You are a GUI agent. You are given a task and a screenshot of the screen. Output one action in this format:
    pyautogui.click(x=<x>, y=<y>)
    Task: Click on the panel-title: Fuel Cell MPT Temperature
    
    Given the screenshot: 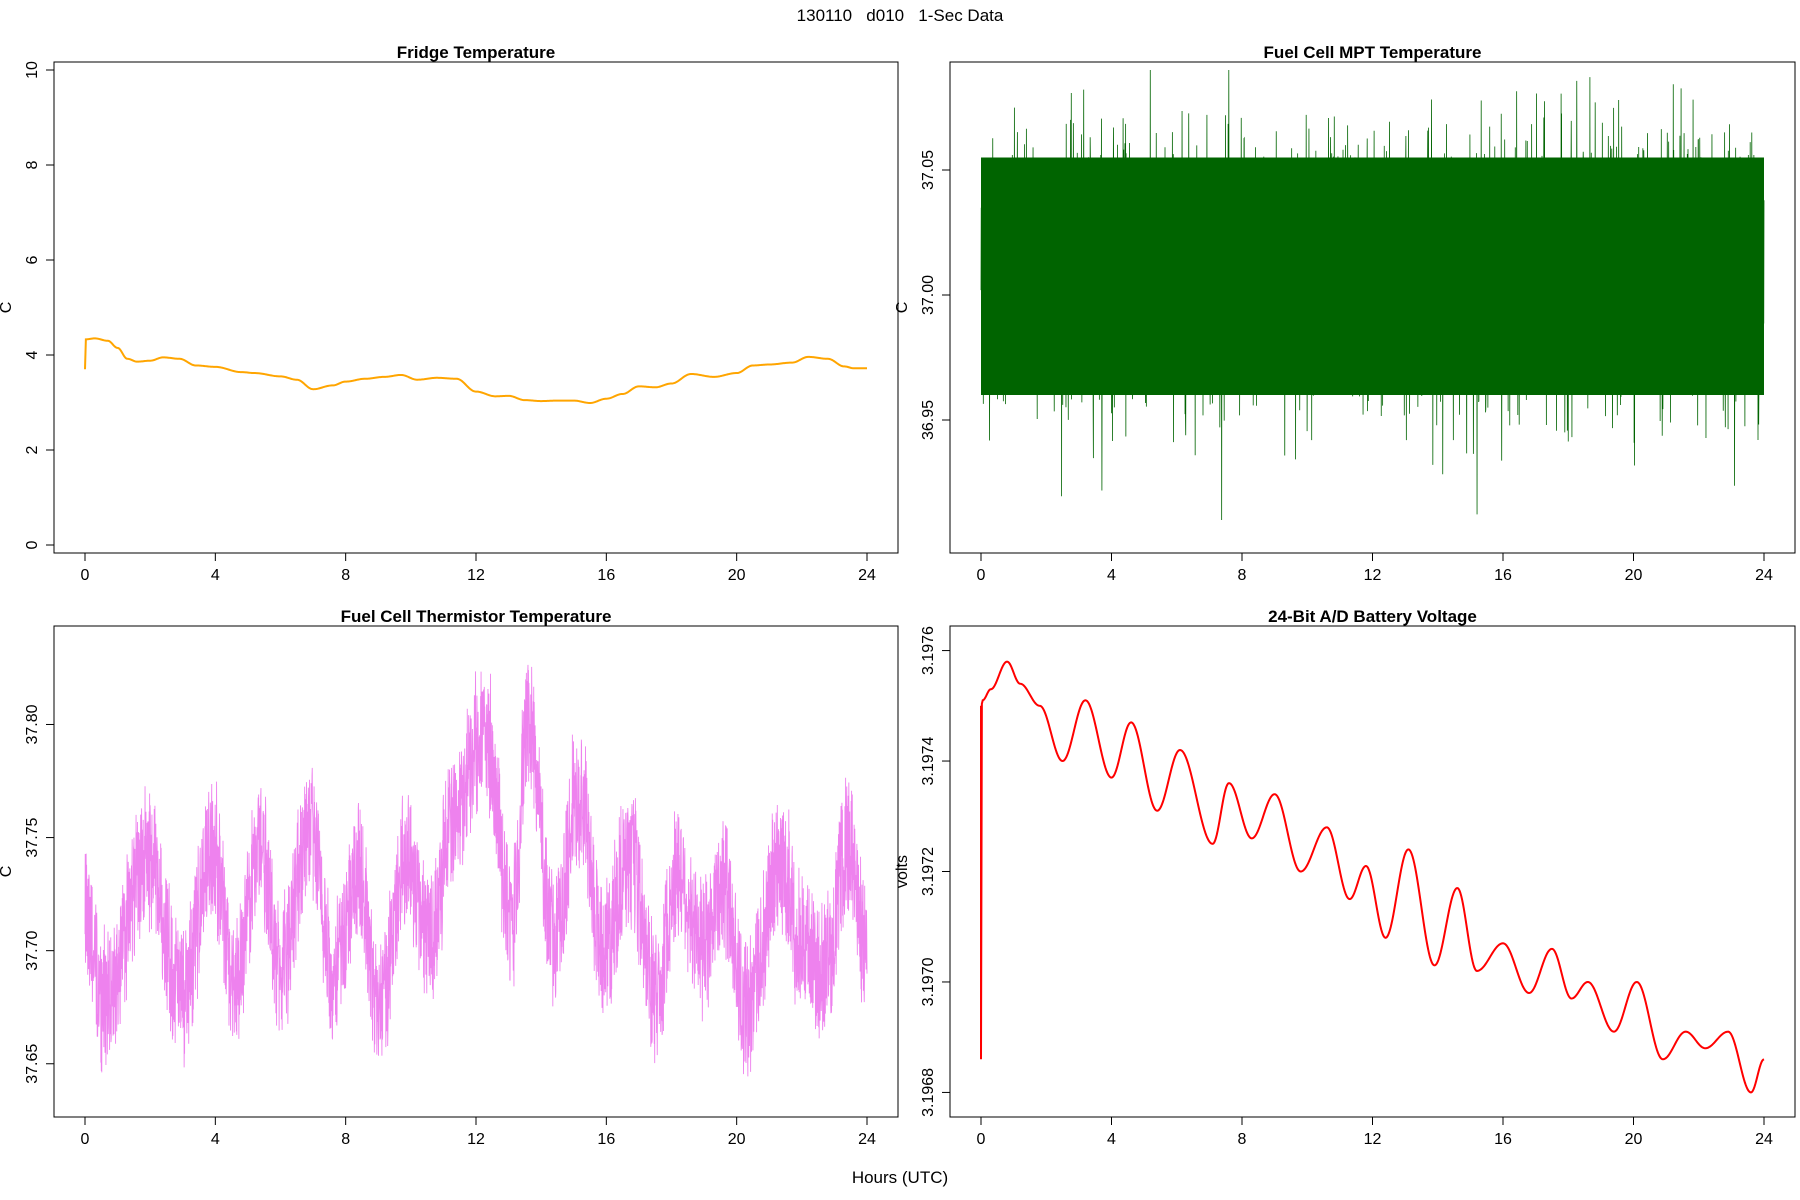 What is the action you would take?
    pyautogui.click(x=1373, y=52)
    